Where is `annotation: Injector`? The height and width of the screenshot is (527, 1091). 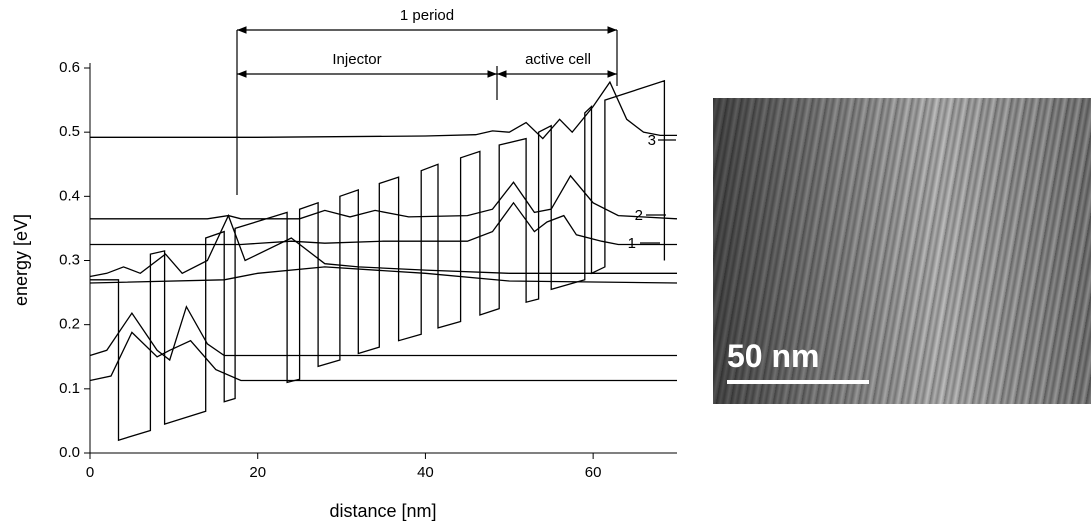
annotation: Injector is located at coordinates (356, 59).